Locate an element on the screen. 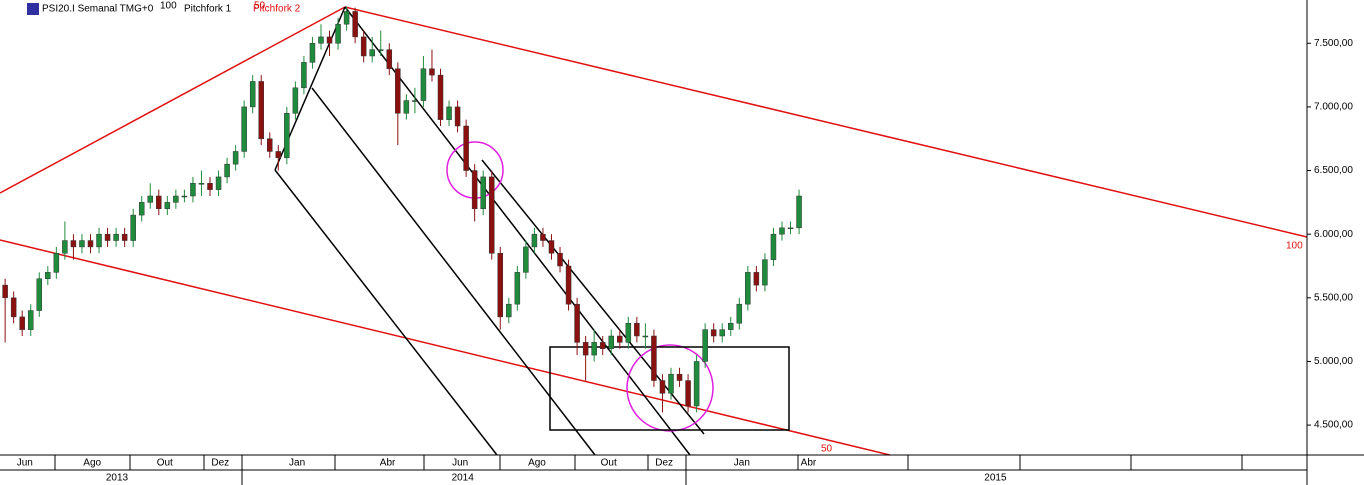 This screenshot has width=1364, height=485. legend-entry: Pitchfork 1 is located at coordinates (208, 9).